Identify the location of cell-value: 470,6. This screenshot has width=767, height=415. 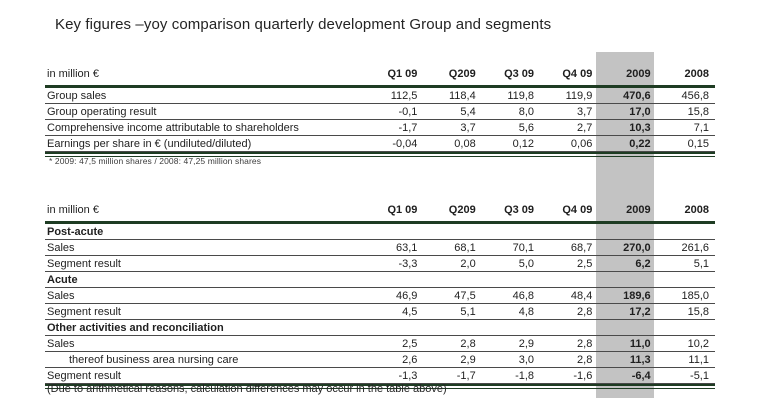
(627, 95).